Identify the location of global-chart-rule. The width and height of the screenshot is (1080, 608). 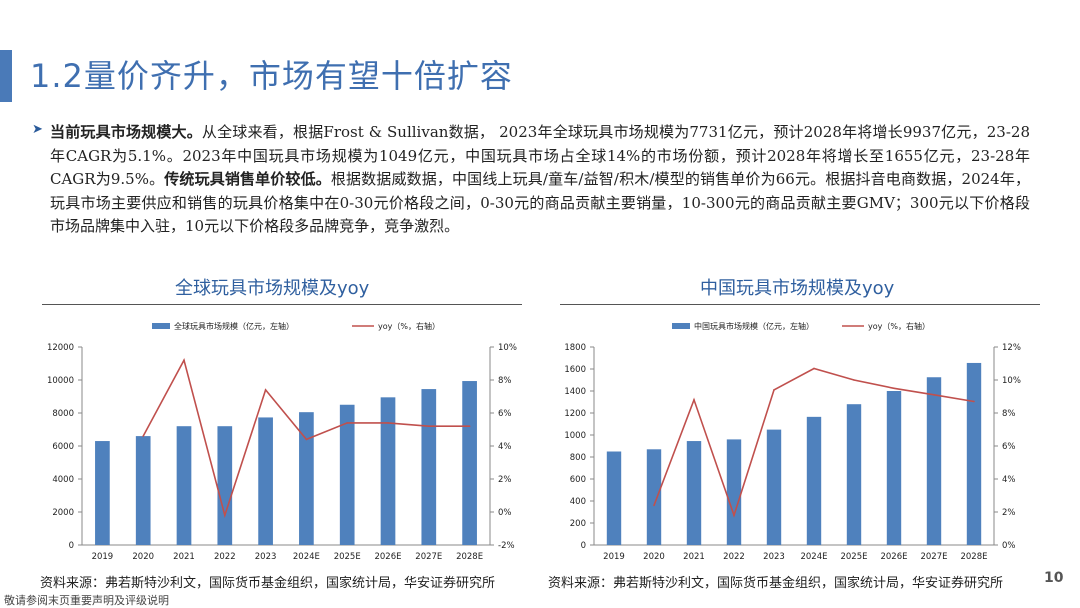
(282, 304).